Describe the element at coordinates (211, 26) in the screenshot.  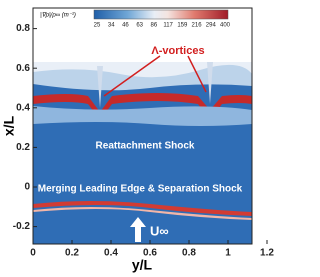
I see `colorbar-label: 294` at that location.